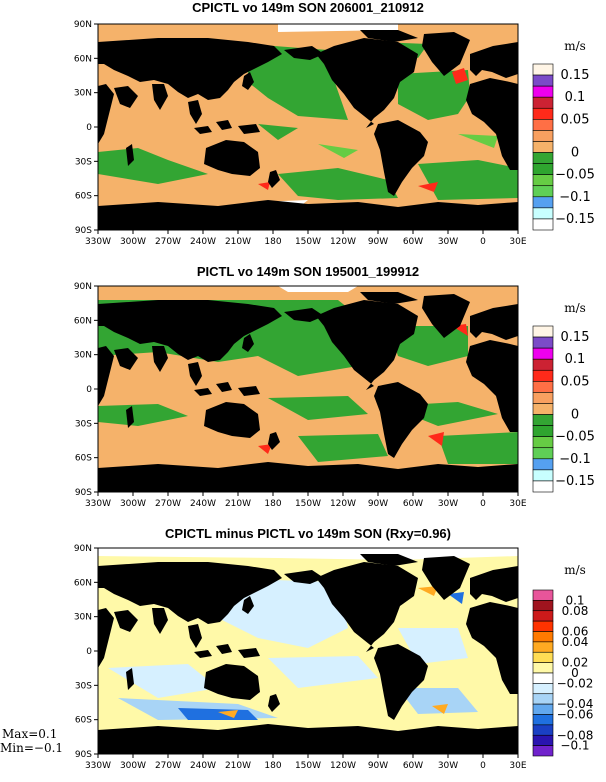 Image resolution: width=606 pixels, height=782 pixels. What do you see at coordinates (563, 409) in the screenshot?
I see `panel-2-colorbar: 0.15 0.1 0.05 0 −0.05 −0.1 −0.15` at bounding box center [563, 409].